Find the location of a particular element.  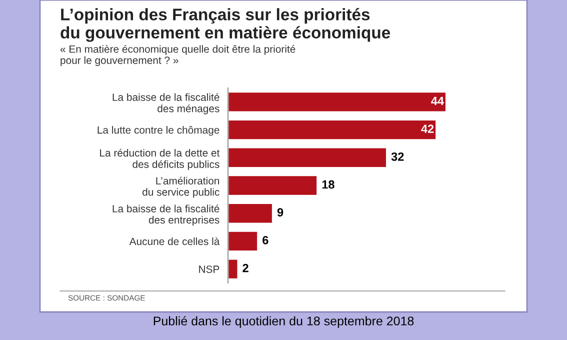

y-tick-label: La réduction de la dette et des déficits publics is located at coordinates (160, 159).